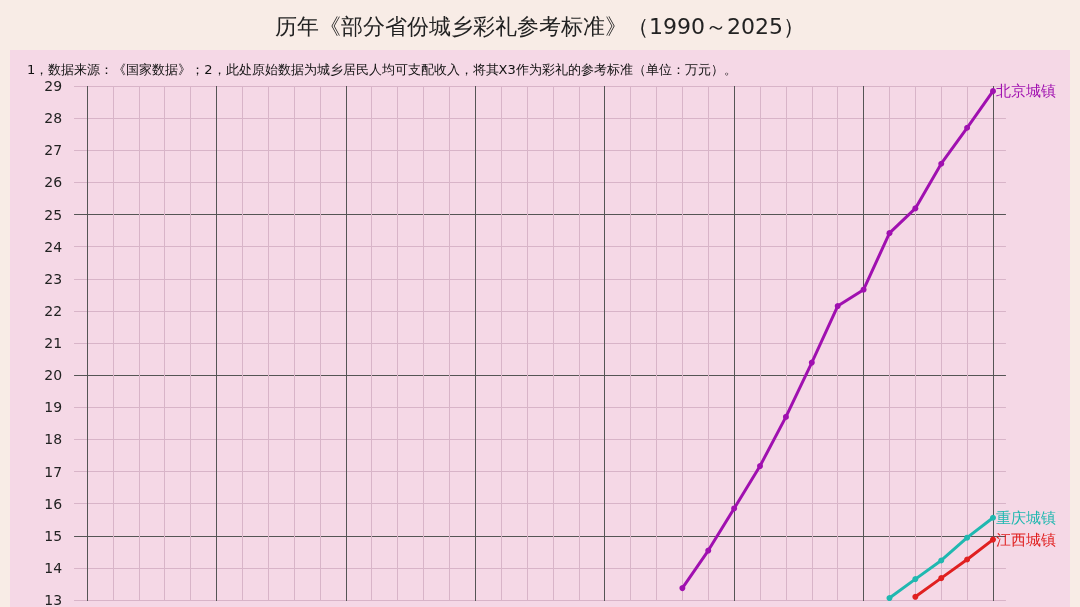 This screenshot has width=1080, height=607. I want to click on y-tick-label: 13, so click(53, 599).